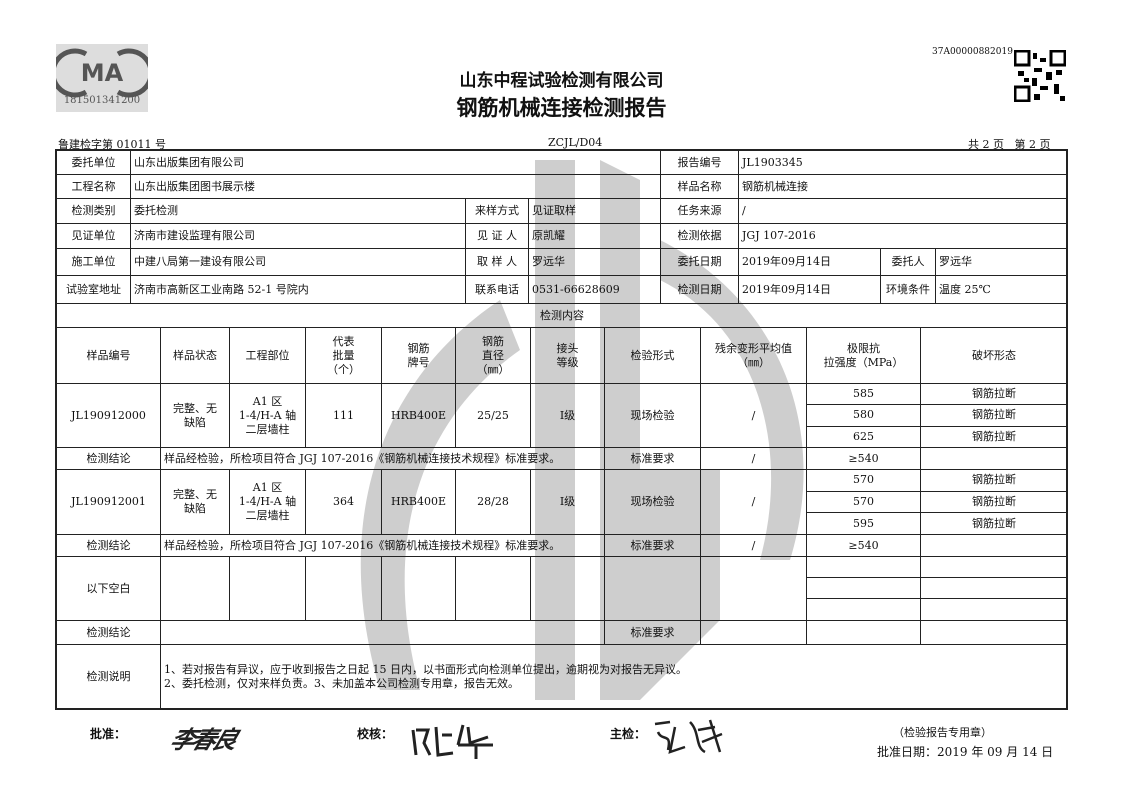  I want to click on lab-address-label: 试验室地址, so click(93, 289).